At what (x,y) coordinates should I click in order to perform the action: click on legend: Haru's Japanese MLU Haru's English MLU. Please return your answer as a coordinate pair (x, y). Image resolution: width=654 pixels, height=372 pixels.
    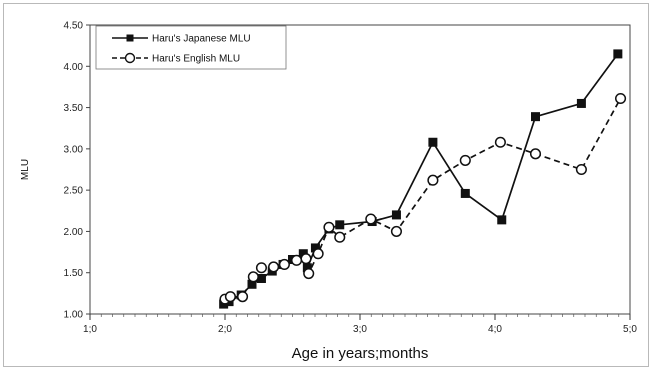
    Looking at the image, I should click on (191, 47).